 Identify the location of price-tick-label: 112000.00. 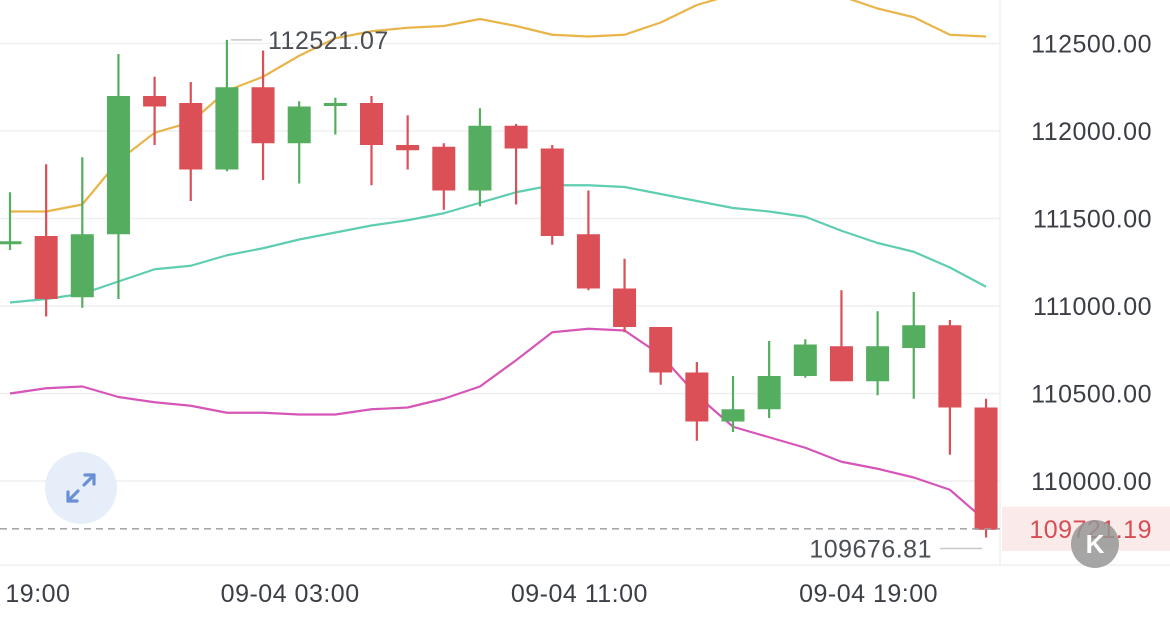
(1091, 132).